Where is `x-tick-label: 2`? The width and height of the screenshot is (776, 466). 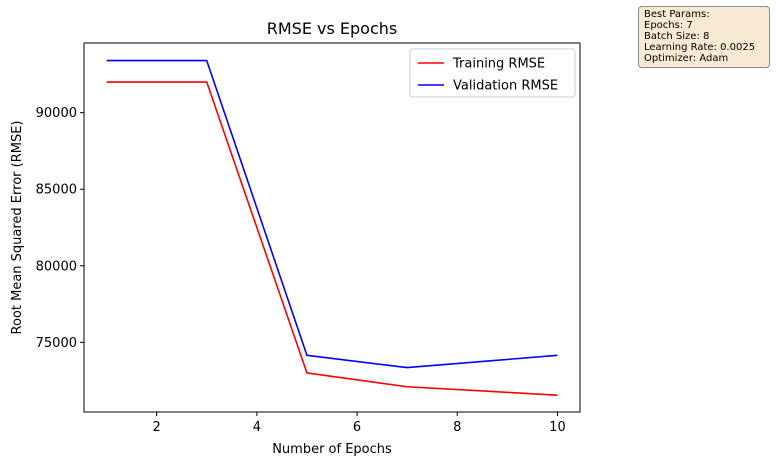 x-tick-label: 2 is located at coordinates (157, 427).